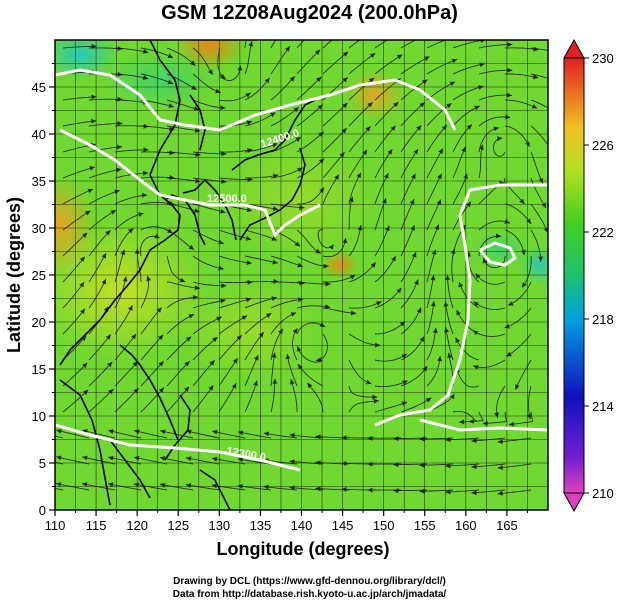  Describe the element at coordinates (603, 493) in the screenshot. I see `colorbar-tick-label: 210` at that location.